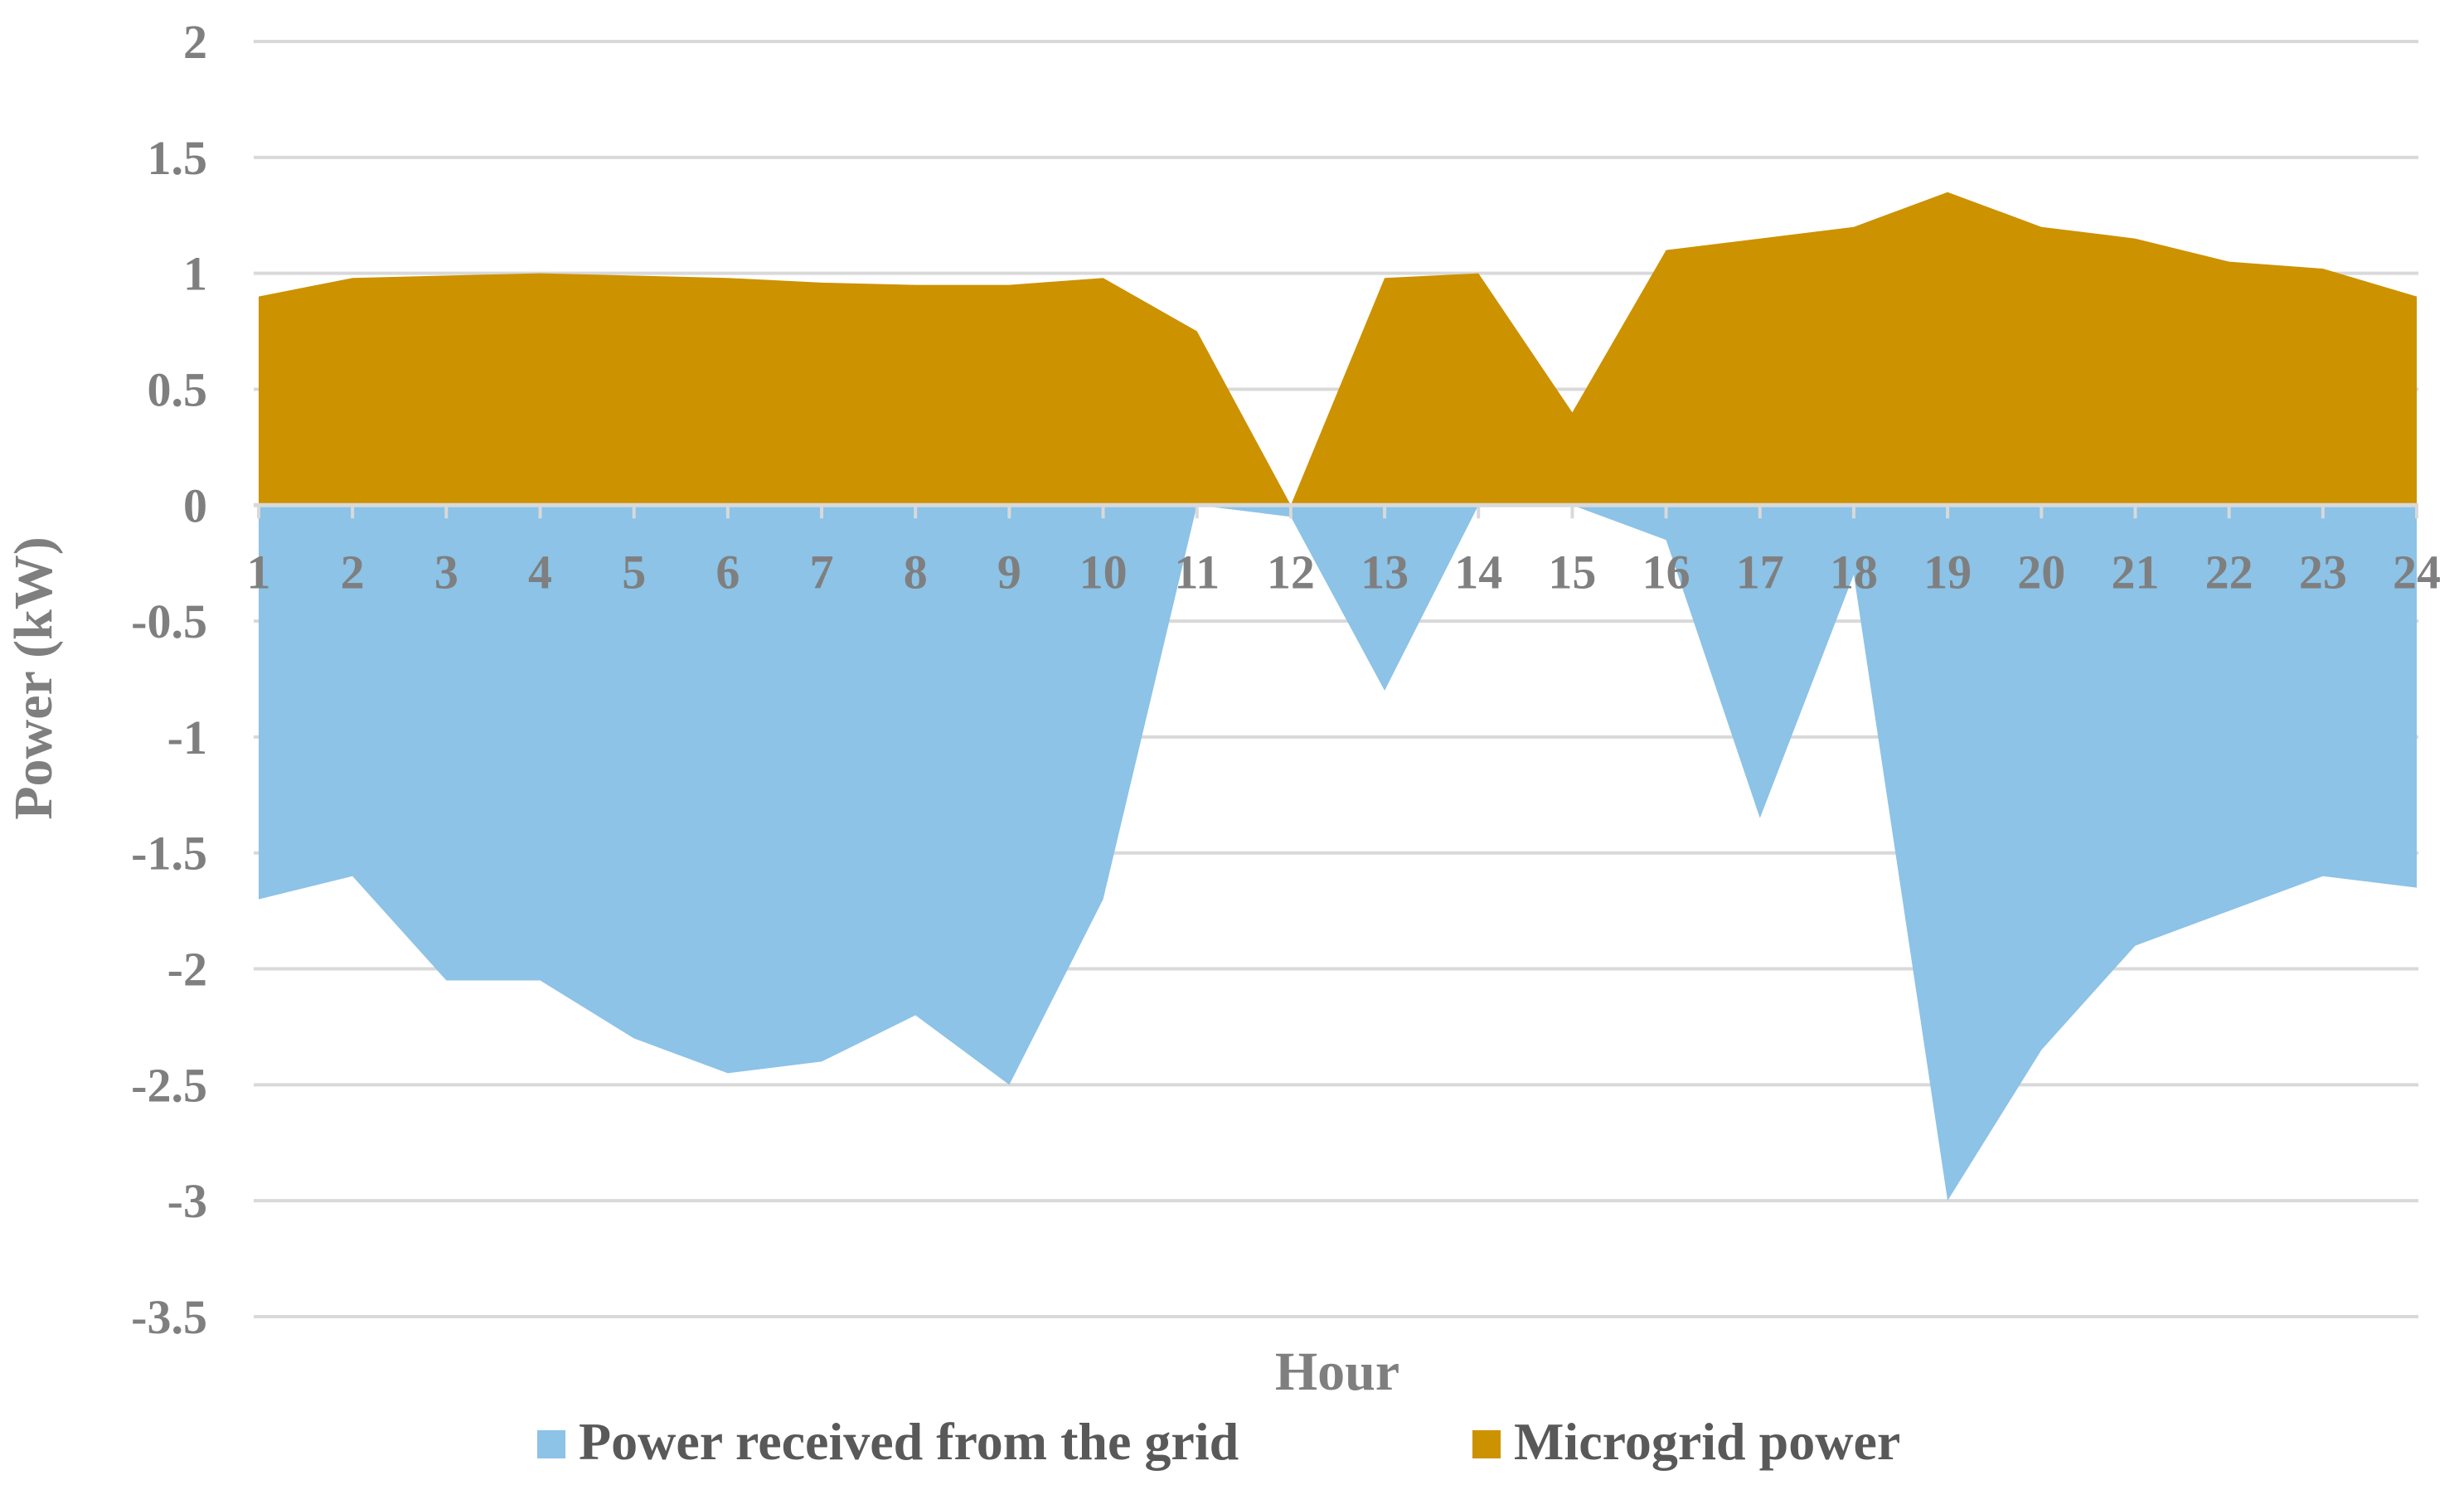 Image resolution: width=2464 pixels, height=1509 pixels. Describe the element at coordinates (33, 678) in the screenshot. I see `y-axis-title: Power (kW)` at that location.